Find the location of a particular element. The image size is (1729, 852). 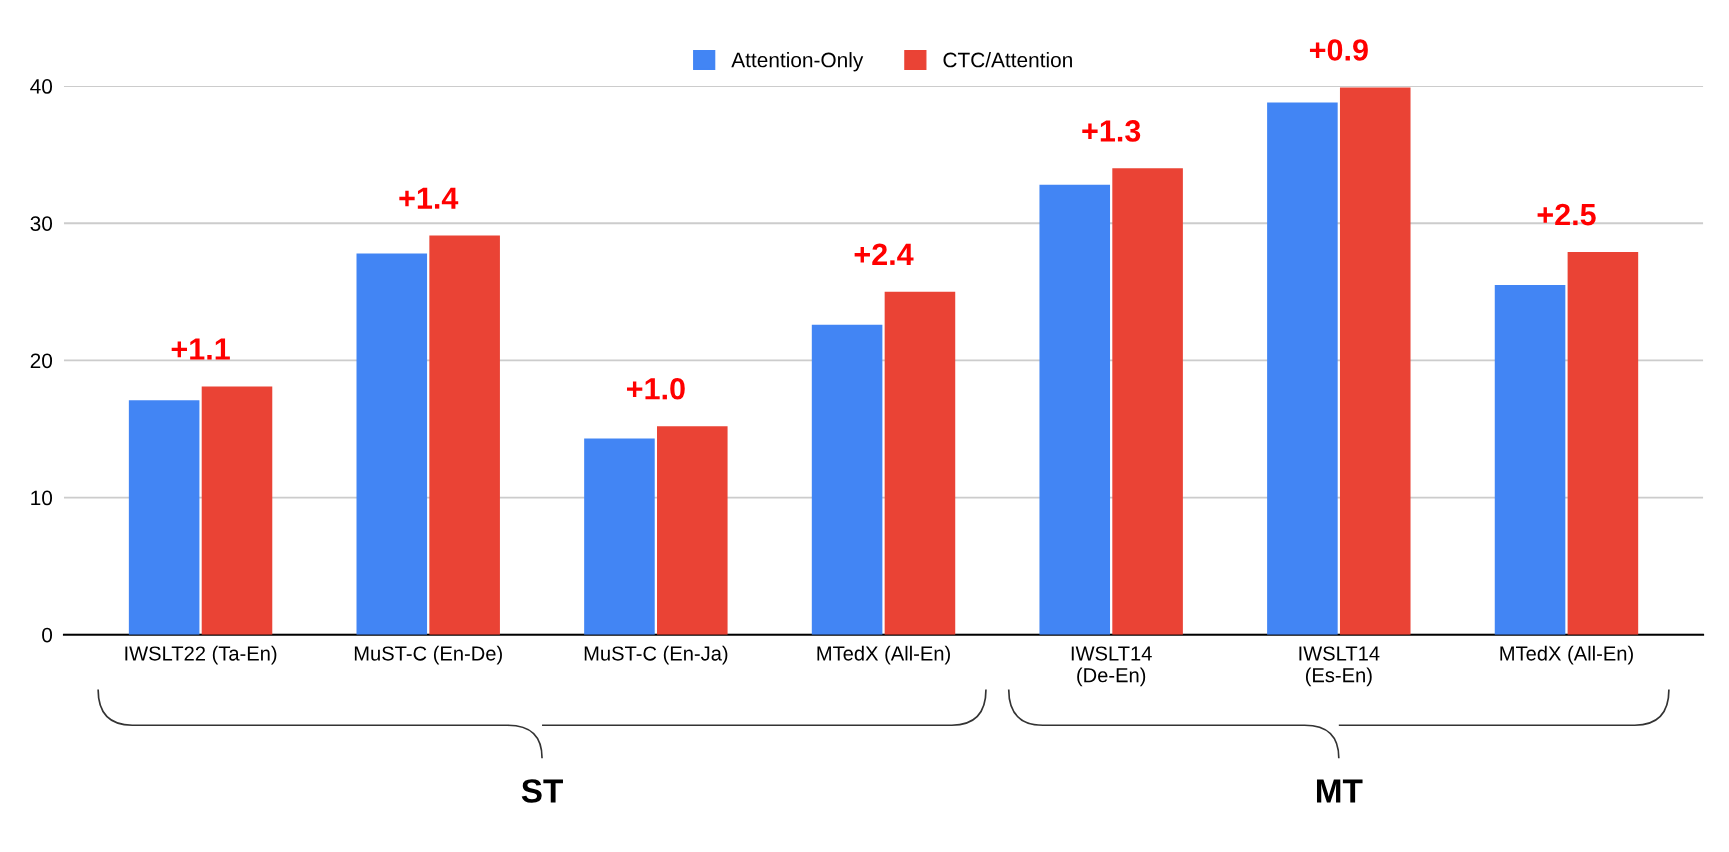

text: MT is located at coordinates (1339, 791).